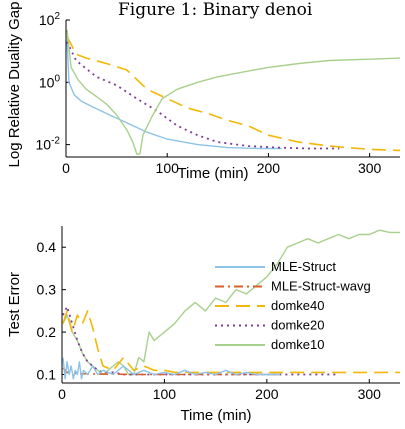 The width and height of the screenshot is (405, 429). Describe the element at coordinates (303, 266) in the screenshot. I see `legend-entry: MLE-Struct` at that location.